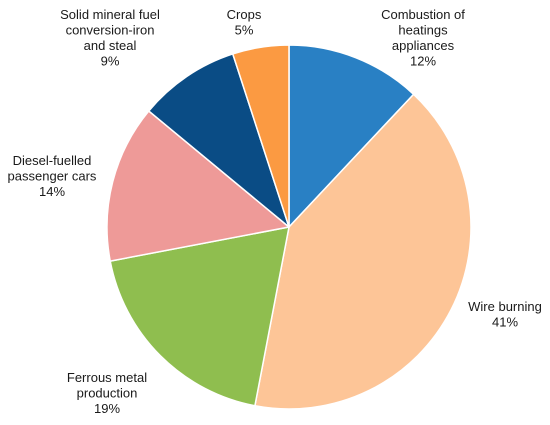  What do you see at coordinates (423, 14) in the screenshot?
I see `slice-name-line: Combustion of` at bounding box center [423, 14].